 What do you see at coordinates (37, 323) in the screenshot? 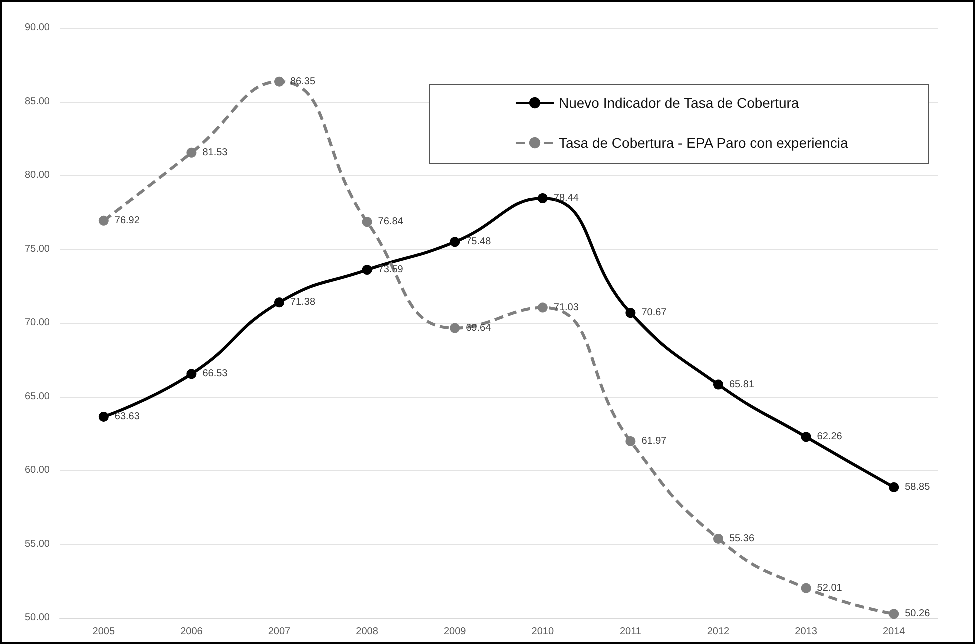
I see `y-tick-label: 70.00` at bounding box center [37, 323].